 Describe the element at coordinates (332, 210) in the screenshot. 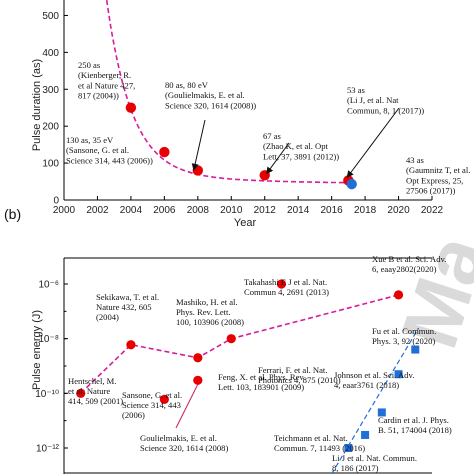

I see `a-x-tick-label: 2016` at that location.